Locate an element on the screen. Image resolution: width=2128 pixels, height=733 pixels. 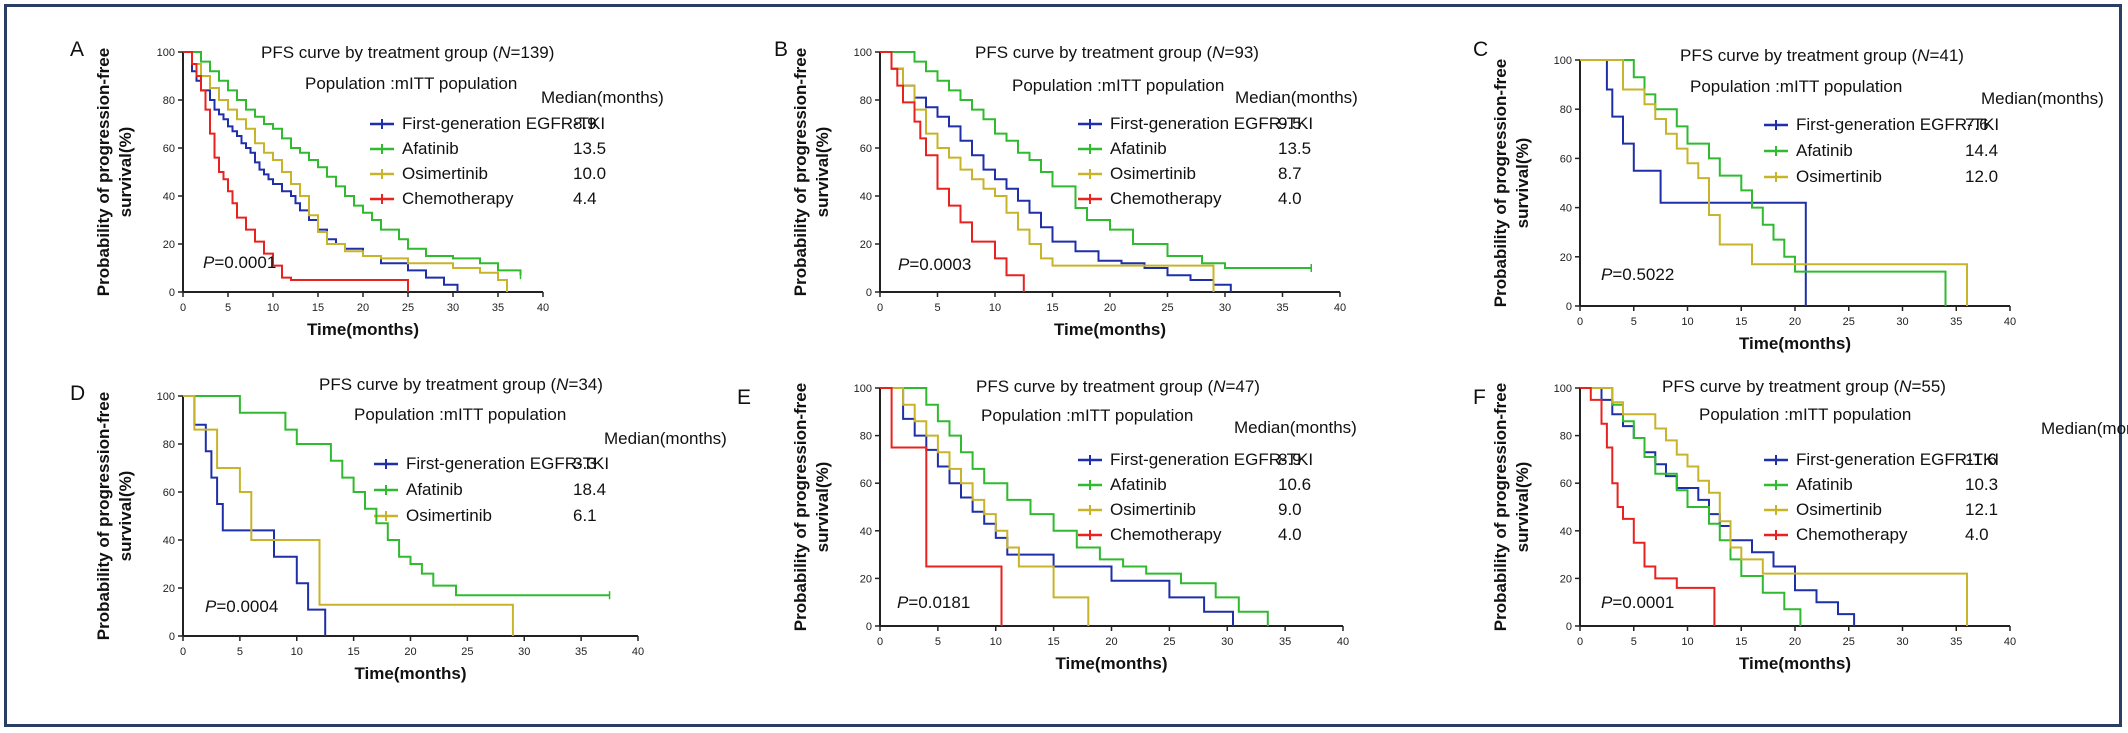
x-tick-label: 35 is located at coordinates (1282, 308).